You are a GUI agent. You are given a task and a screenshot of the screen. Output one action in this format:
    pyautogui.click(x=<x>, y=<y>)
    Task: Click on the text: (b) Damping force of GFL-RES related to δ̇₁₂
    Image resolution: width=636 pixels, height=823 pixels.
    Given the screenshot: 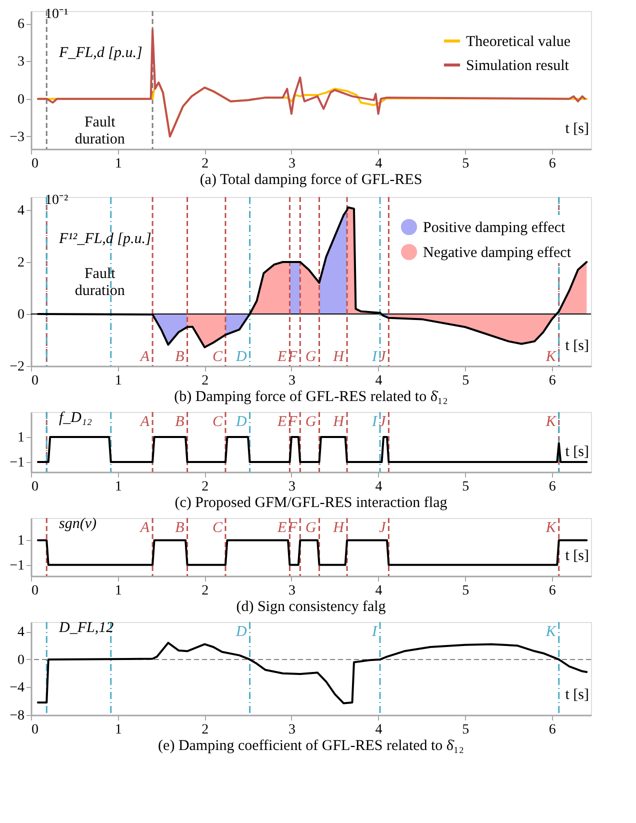 What is the action you would take?
    pyautogui.click(x=311, y=397)
    